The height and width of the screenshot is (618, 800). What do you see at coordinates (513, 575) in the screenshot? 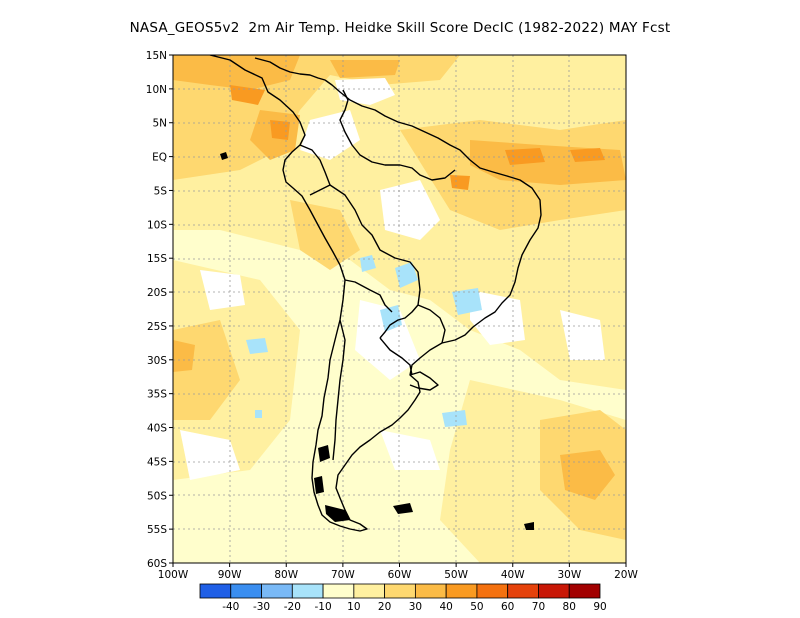
I see `lon-tick-label: 40W` at bounding box center [513, 575].